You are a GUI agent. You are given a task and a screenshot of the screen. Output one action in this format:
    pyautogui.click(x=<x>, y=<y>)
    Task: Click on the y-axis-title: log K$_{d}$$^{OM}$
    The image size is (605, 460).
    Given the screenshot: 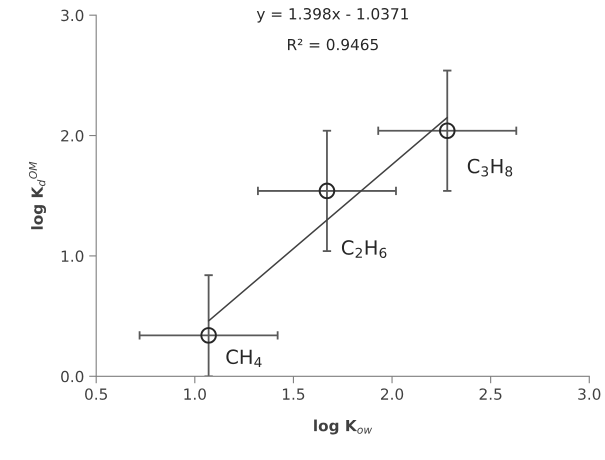 What is the action you would take?
    pyautogui.click(x=37, y=196)
    